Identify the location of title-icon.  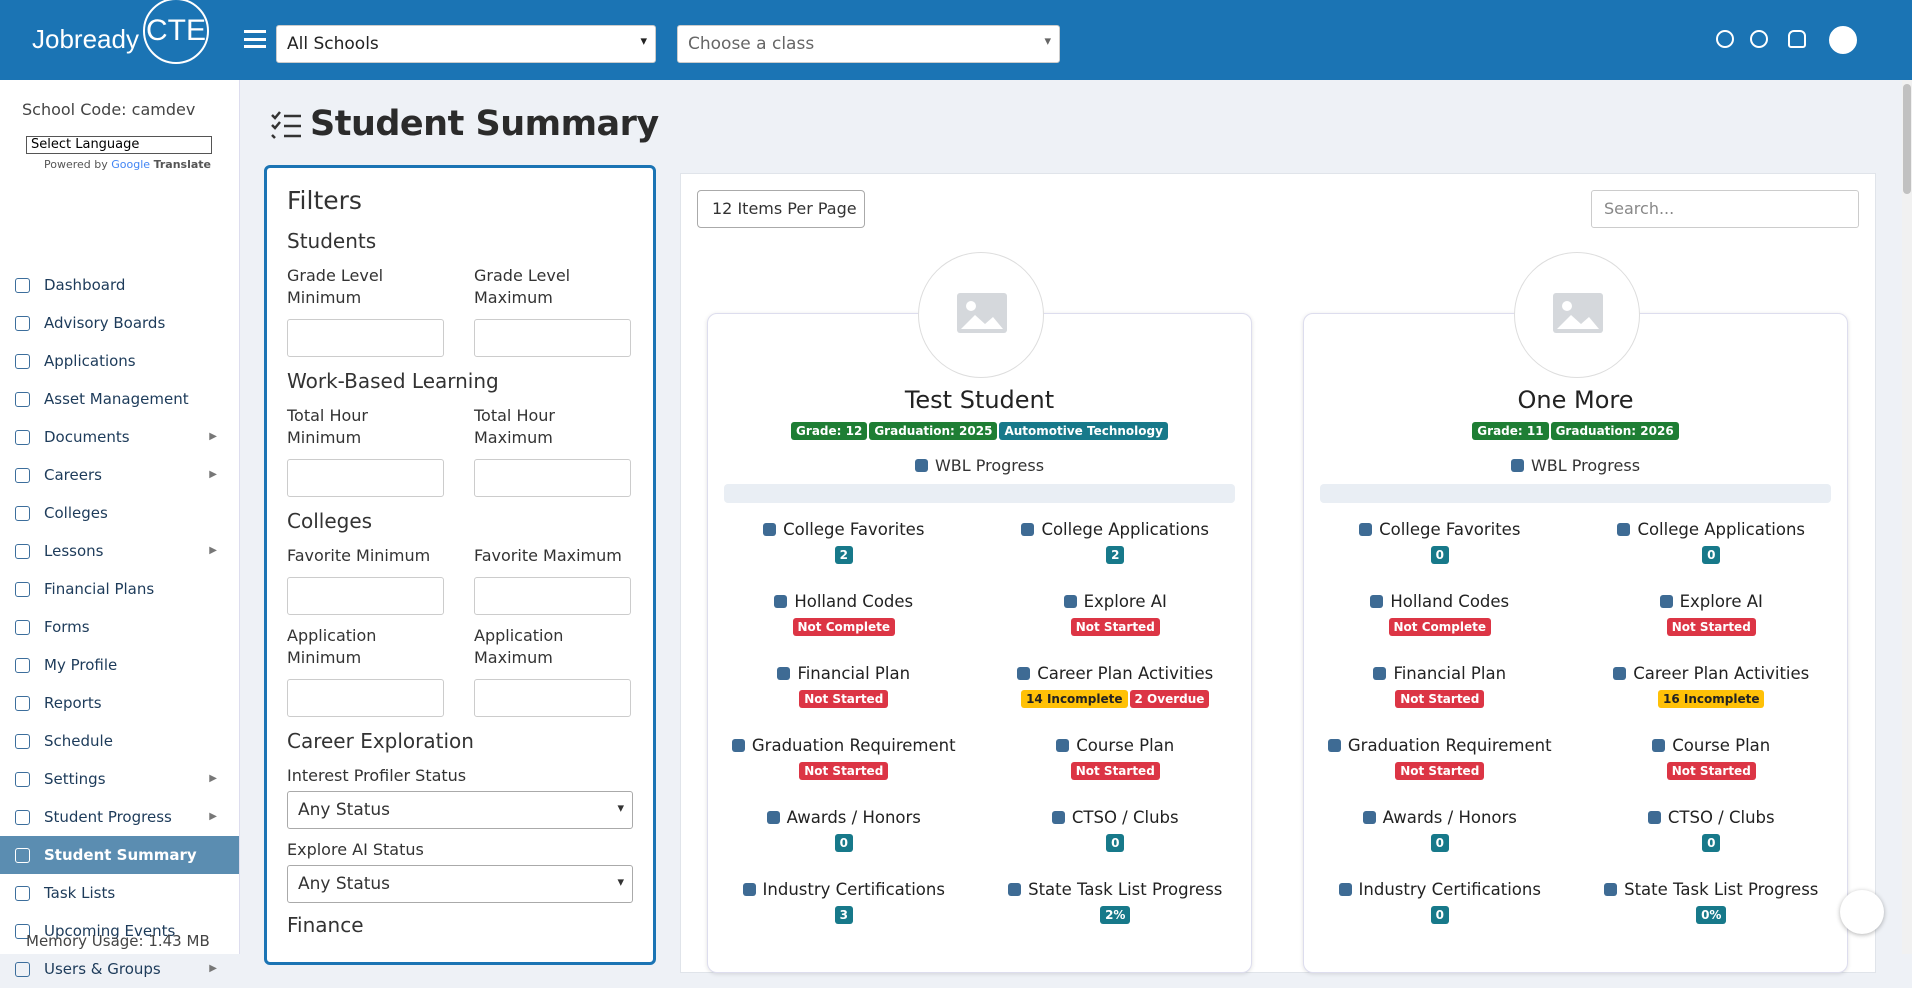
(286, 125).